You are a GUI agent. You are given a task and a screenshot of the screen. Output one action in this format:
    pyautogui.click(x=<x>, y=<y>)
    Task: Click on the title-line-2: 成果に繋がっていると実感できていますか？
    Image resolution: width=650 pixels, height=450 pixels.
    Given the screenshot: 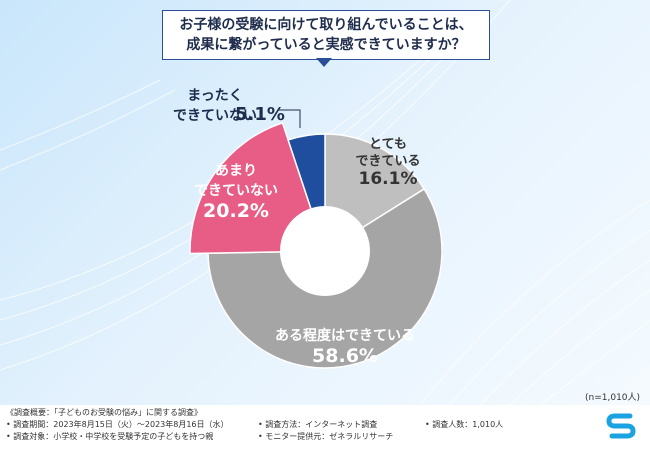 What is the action you would take?
    pyautogui.click(x=326, y=45)
    